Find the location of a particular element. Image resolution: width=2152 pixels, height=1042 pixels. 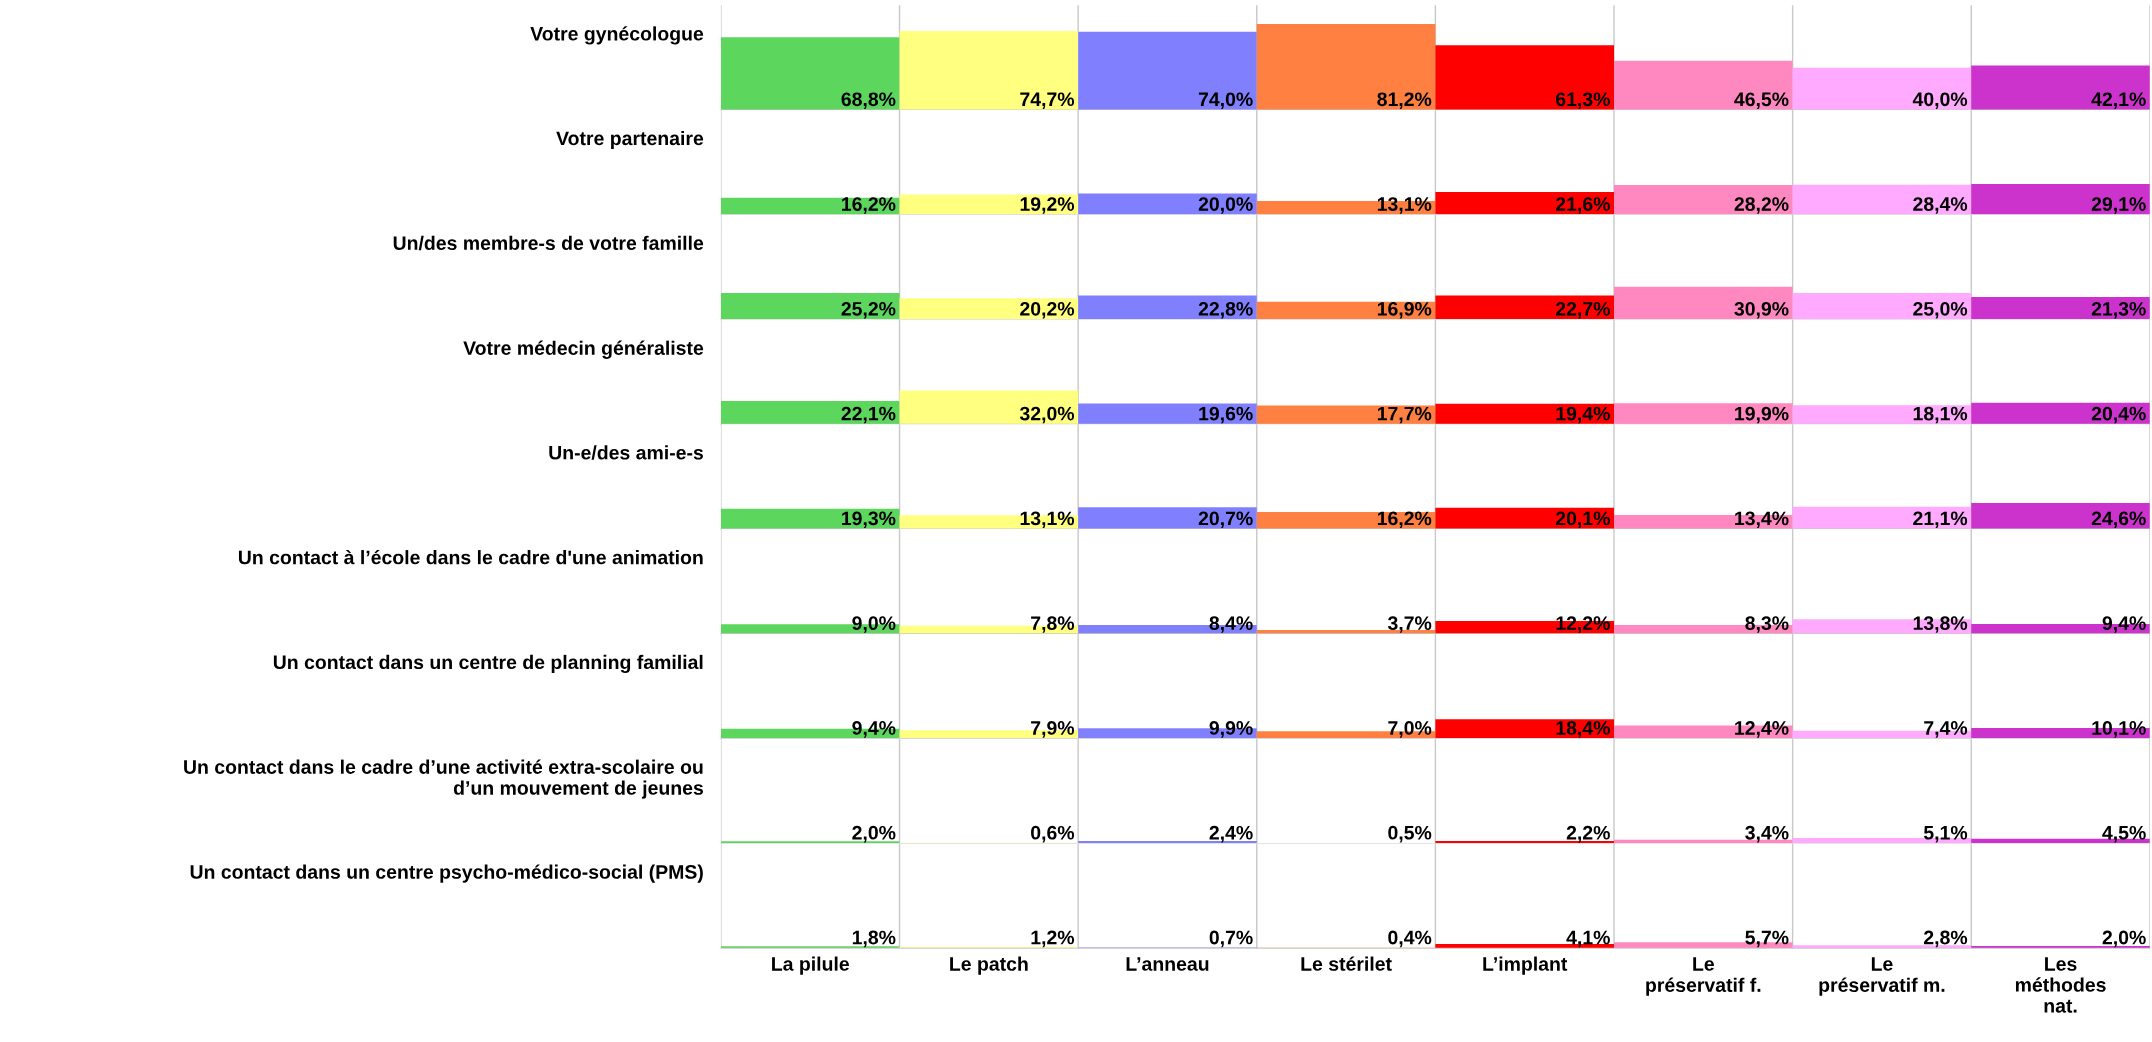

x-tick-label: Le patch is located at coordinates (989, 965).